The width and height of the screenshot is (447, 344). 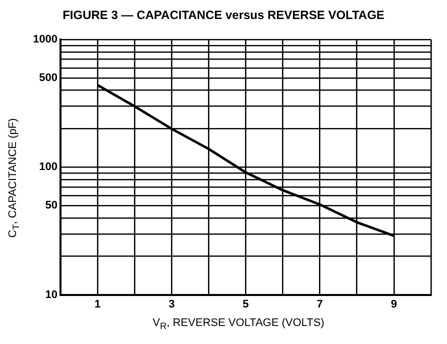 What do you see at coordinates (48, 167) in the screenshot?
I see `y-tick-label: 100` at bounding box center [48, 167].